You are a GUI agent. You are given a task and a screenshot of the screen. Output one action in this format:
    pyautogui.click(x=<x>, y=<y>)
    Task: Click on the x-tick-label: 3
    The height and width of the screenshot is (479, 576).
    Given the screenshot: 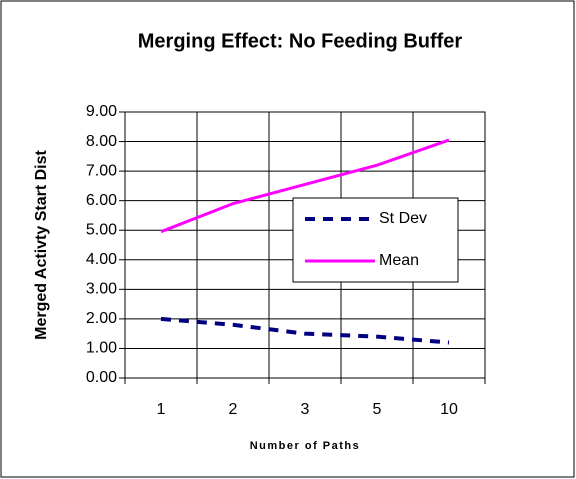 What is the action you would take?
    pyautogui.click(x=305, y=409)
    